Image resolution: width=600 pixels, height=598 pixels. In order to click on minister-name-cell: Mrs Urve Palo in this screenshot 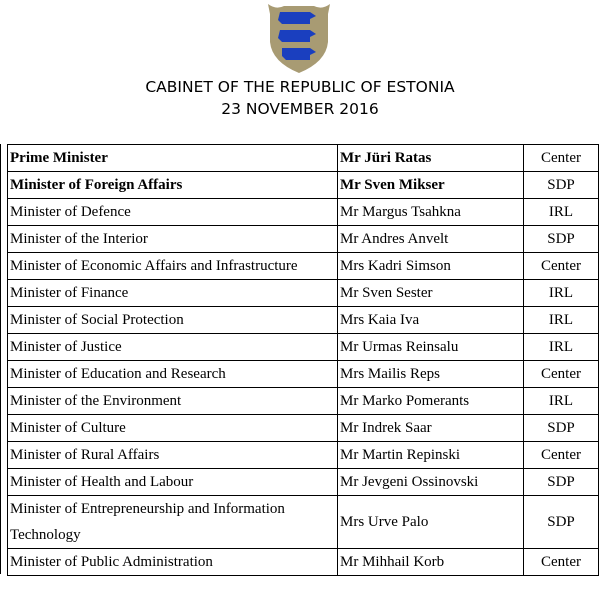, I will do `click(430, 522)`.